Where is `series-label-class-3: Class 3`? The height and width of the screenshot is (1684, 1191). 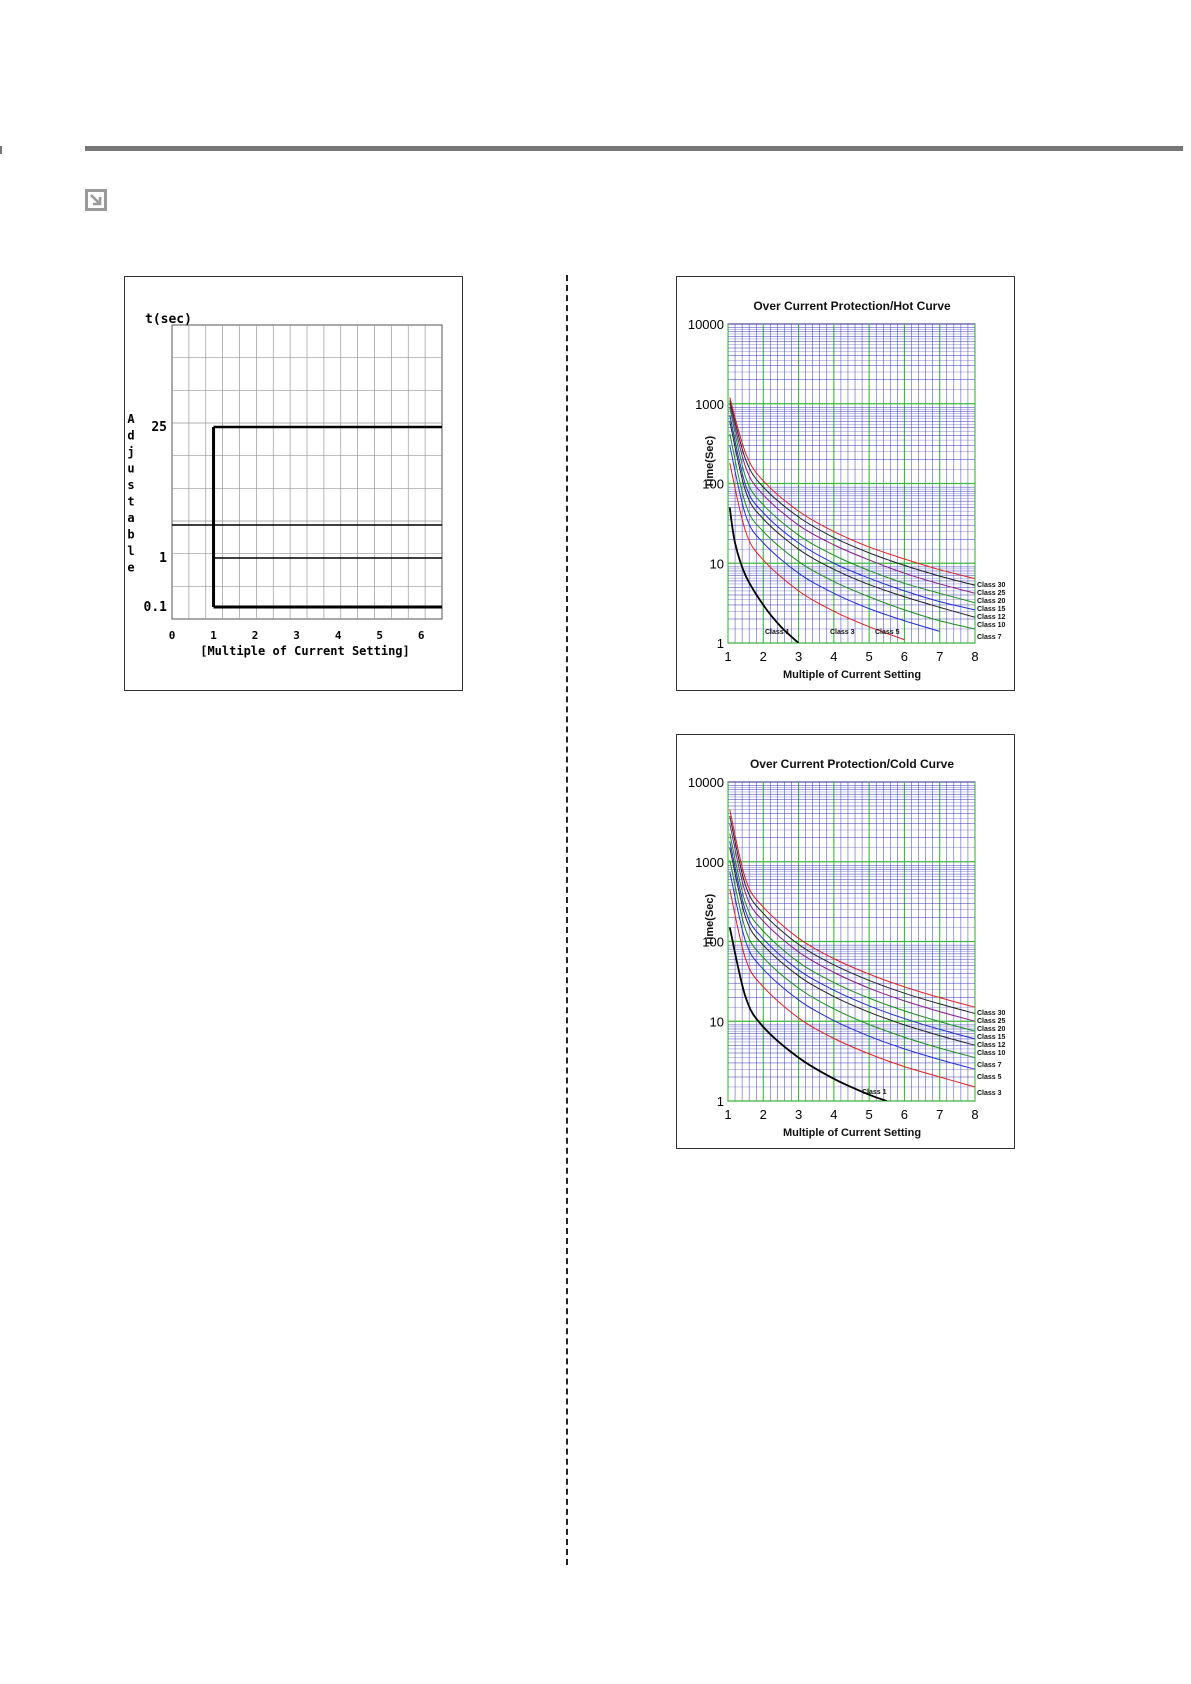
series-label-class-3: Class 3 is located at coordinates (842, 632).